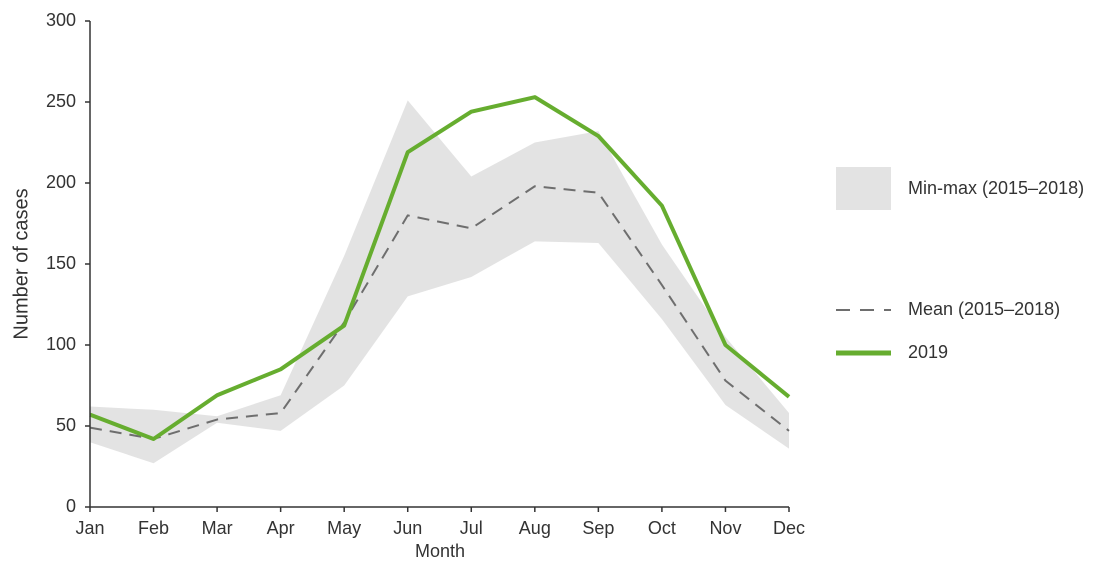 The image size is (1120, 564). What do you see at coordinates (61, 101) in the screenshot?
I see `y-tick-label: 250` at bounding box center [61, 101].